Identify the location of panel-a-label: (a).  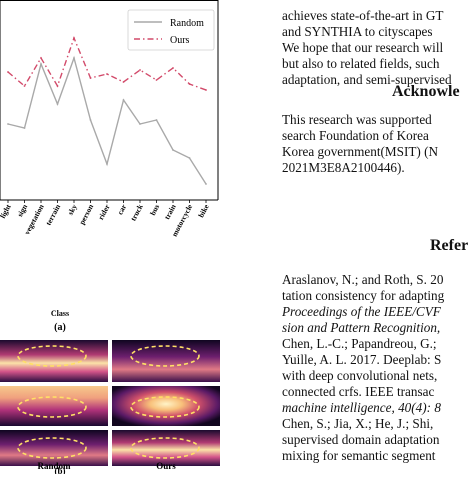
(60, 327).